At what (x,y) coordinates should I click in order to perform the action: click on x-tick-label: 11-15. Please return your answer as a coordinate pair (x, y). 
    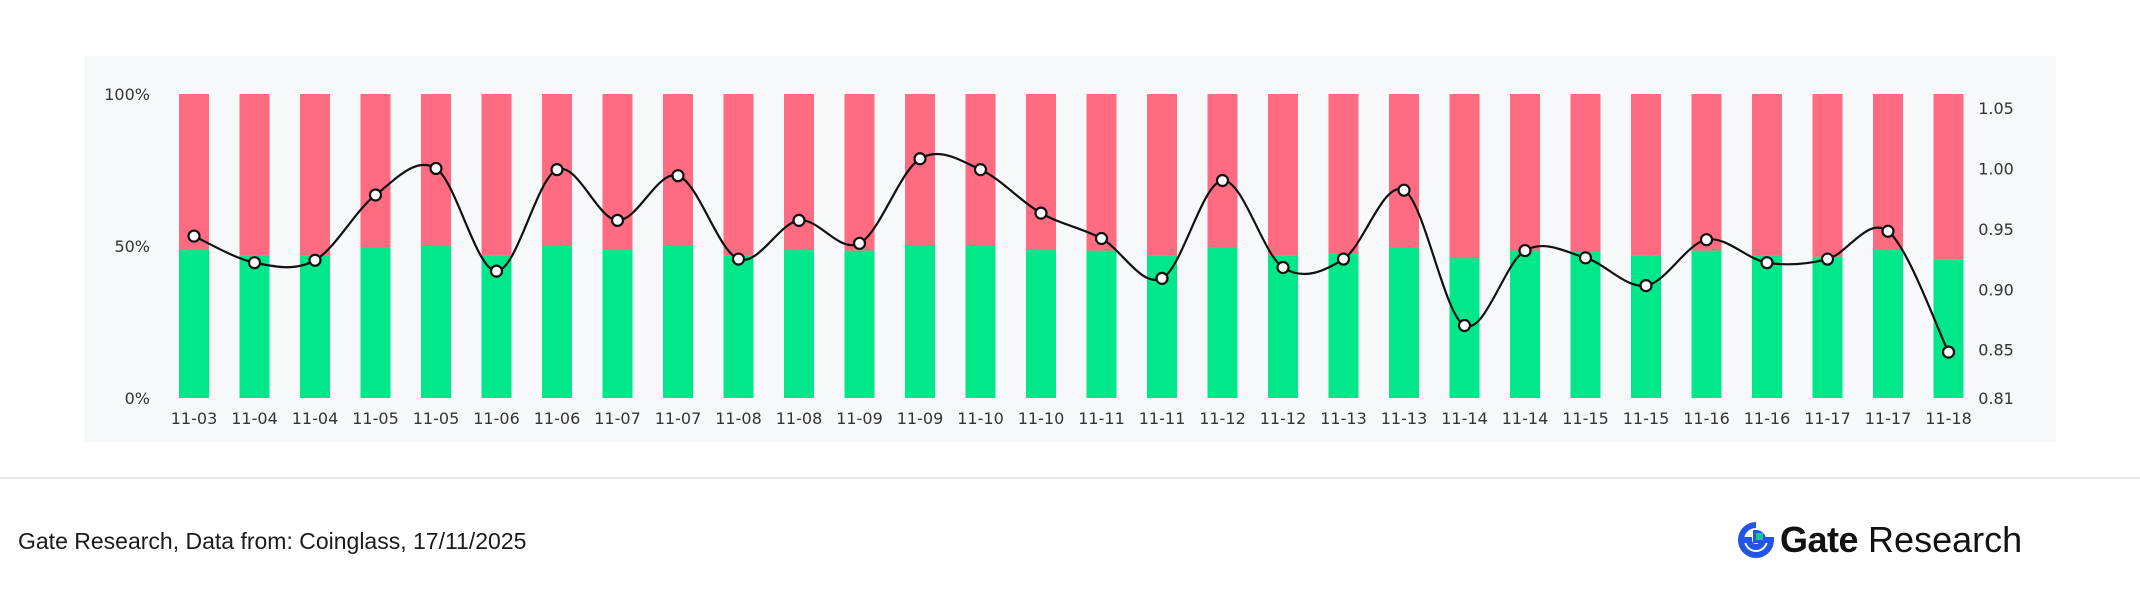
    Looking at the image, I should click on (1646, 418).